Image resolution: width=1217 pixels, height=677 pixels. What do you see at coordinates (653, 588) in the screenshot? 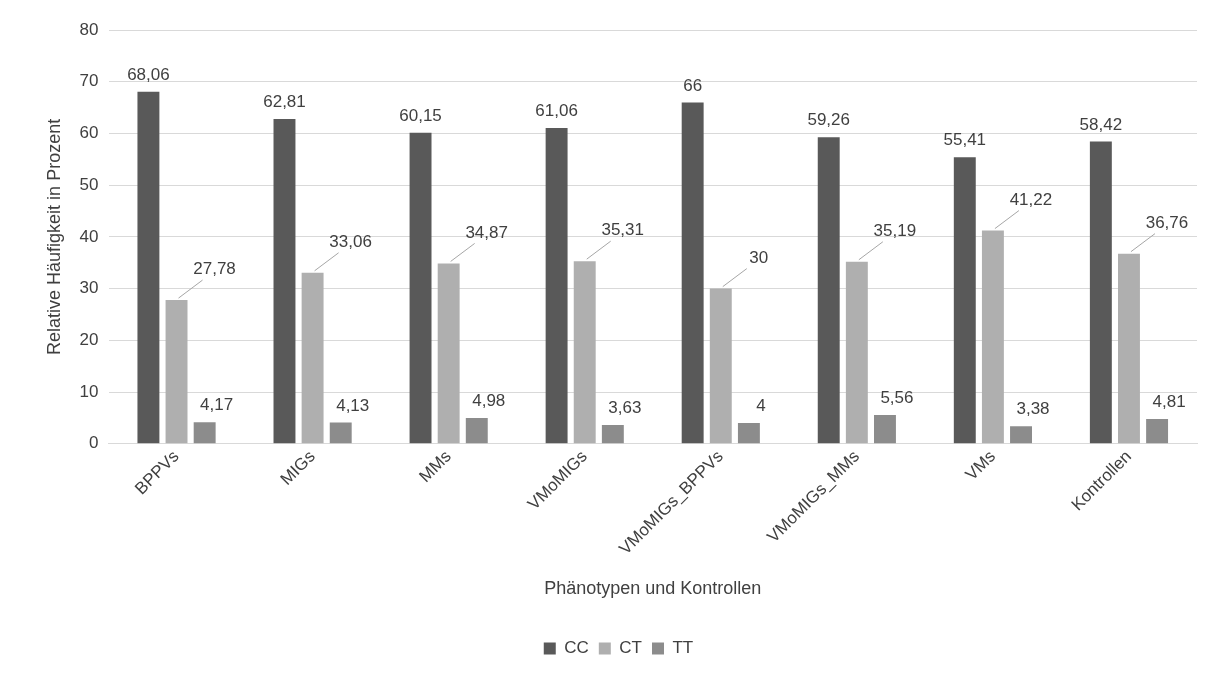
I see `x-axis-title: Phänotypen und Kontrollen` at bounding box center [653, 588].